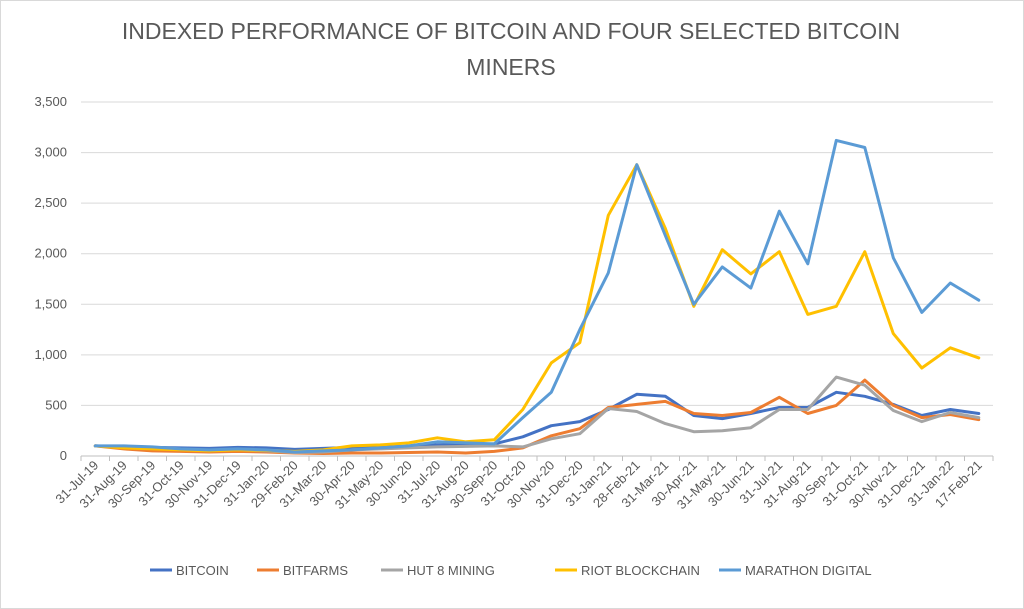  Describe the element at coordinates (451, 570) in the screenshot. I see `legend-label-hut-8-mining: HUT 8 MINING` at that location.